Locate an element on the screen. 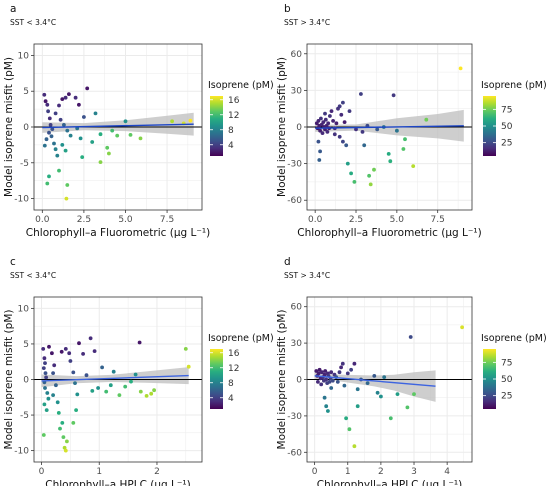 The width and height of the screenshot is (550, 486). y-tick-label: -5 is located at coordinates (24, 416).